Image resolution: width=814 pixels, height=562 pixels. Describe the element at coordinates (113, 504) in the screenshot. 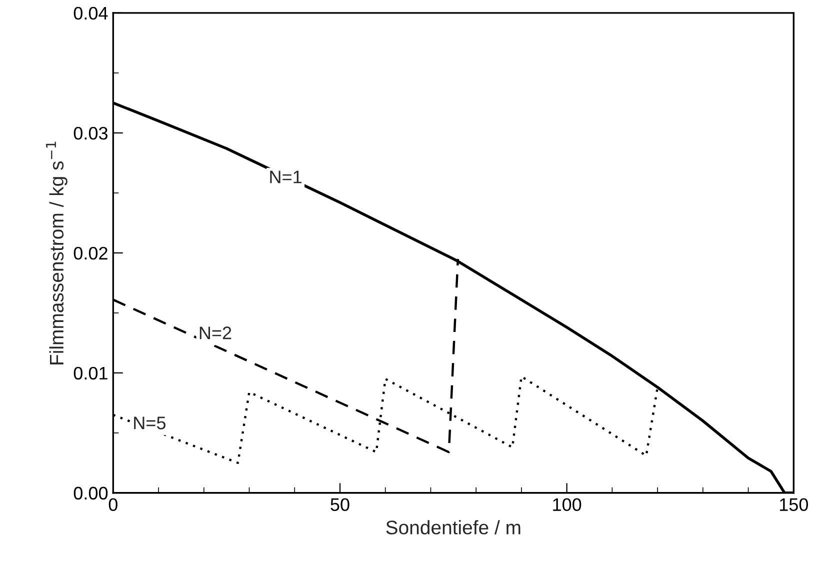

I see `x-tick-label: 0` at that location.